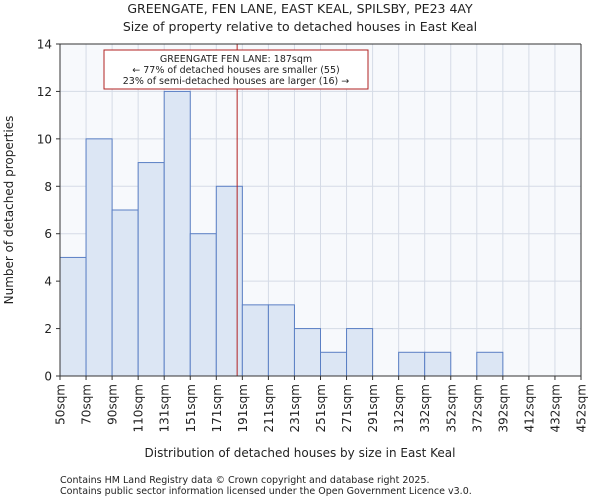  Describe the element at coordinates (243, 408) in the screenshot. I see `x-tick-label-191sqm: 191sqm` at that location.